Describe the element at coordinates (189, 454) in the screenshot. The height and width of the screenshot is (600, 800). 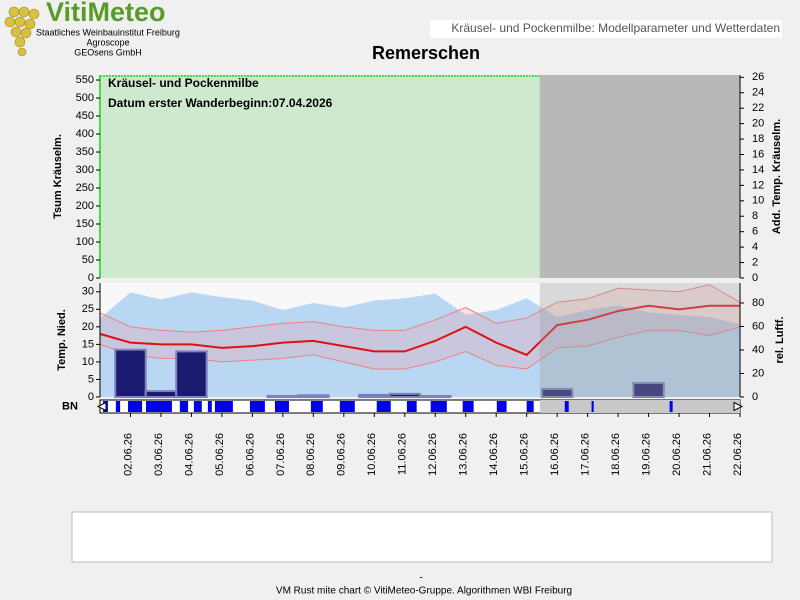
I see `x-tick-label: 04.06.26` at that location.